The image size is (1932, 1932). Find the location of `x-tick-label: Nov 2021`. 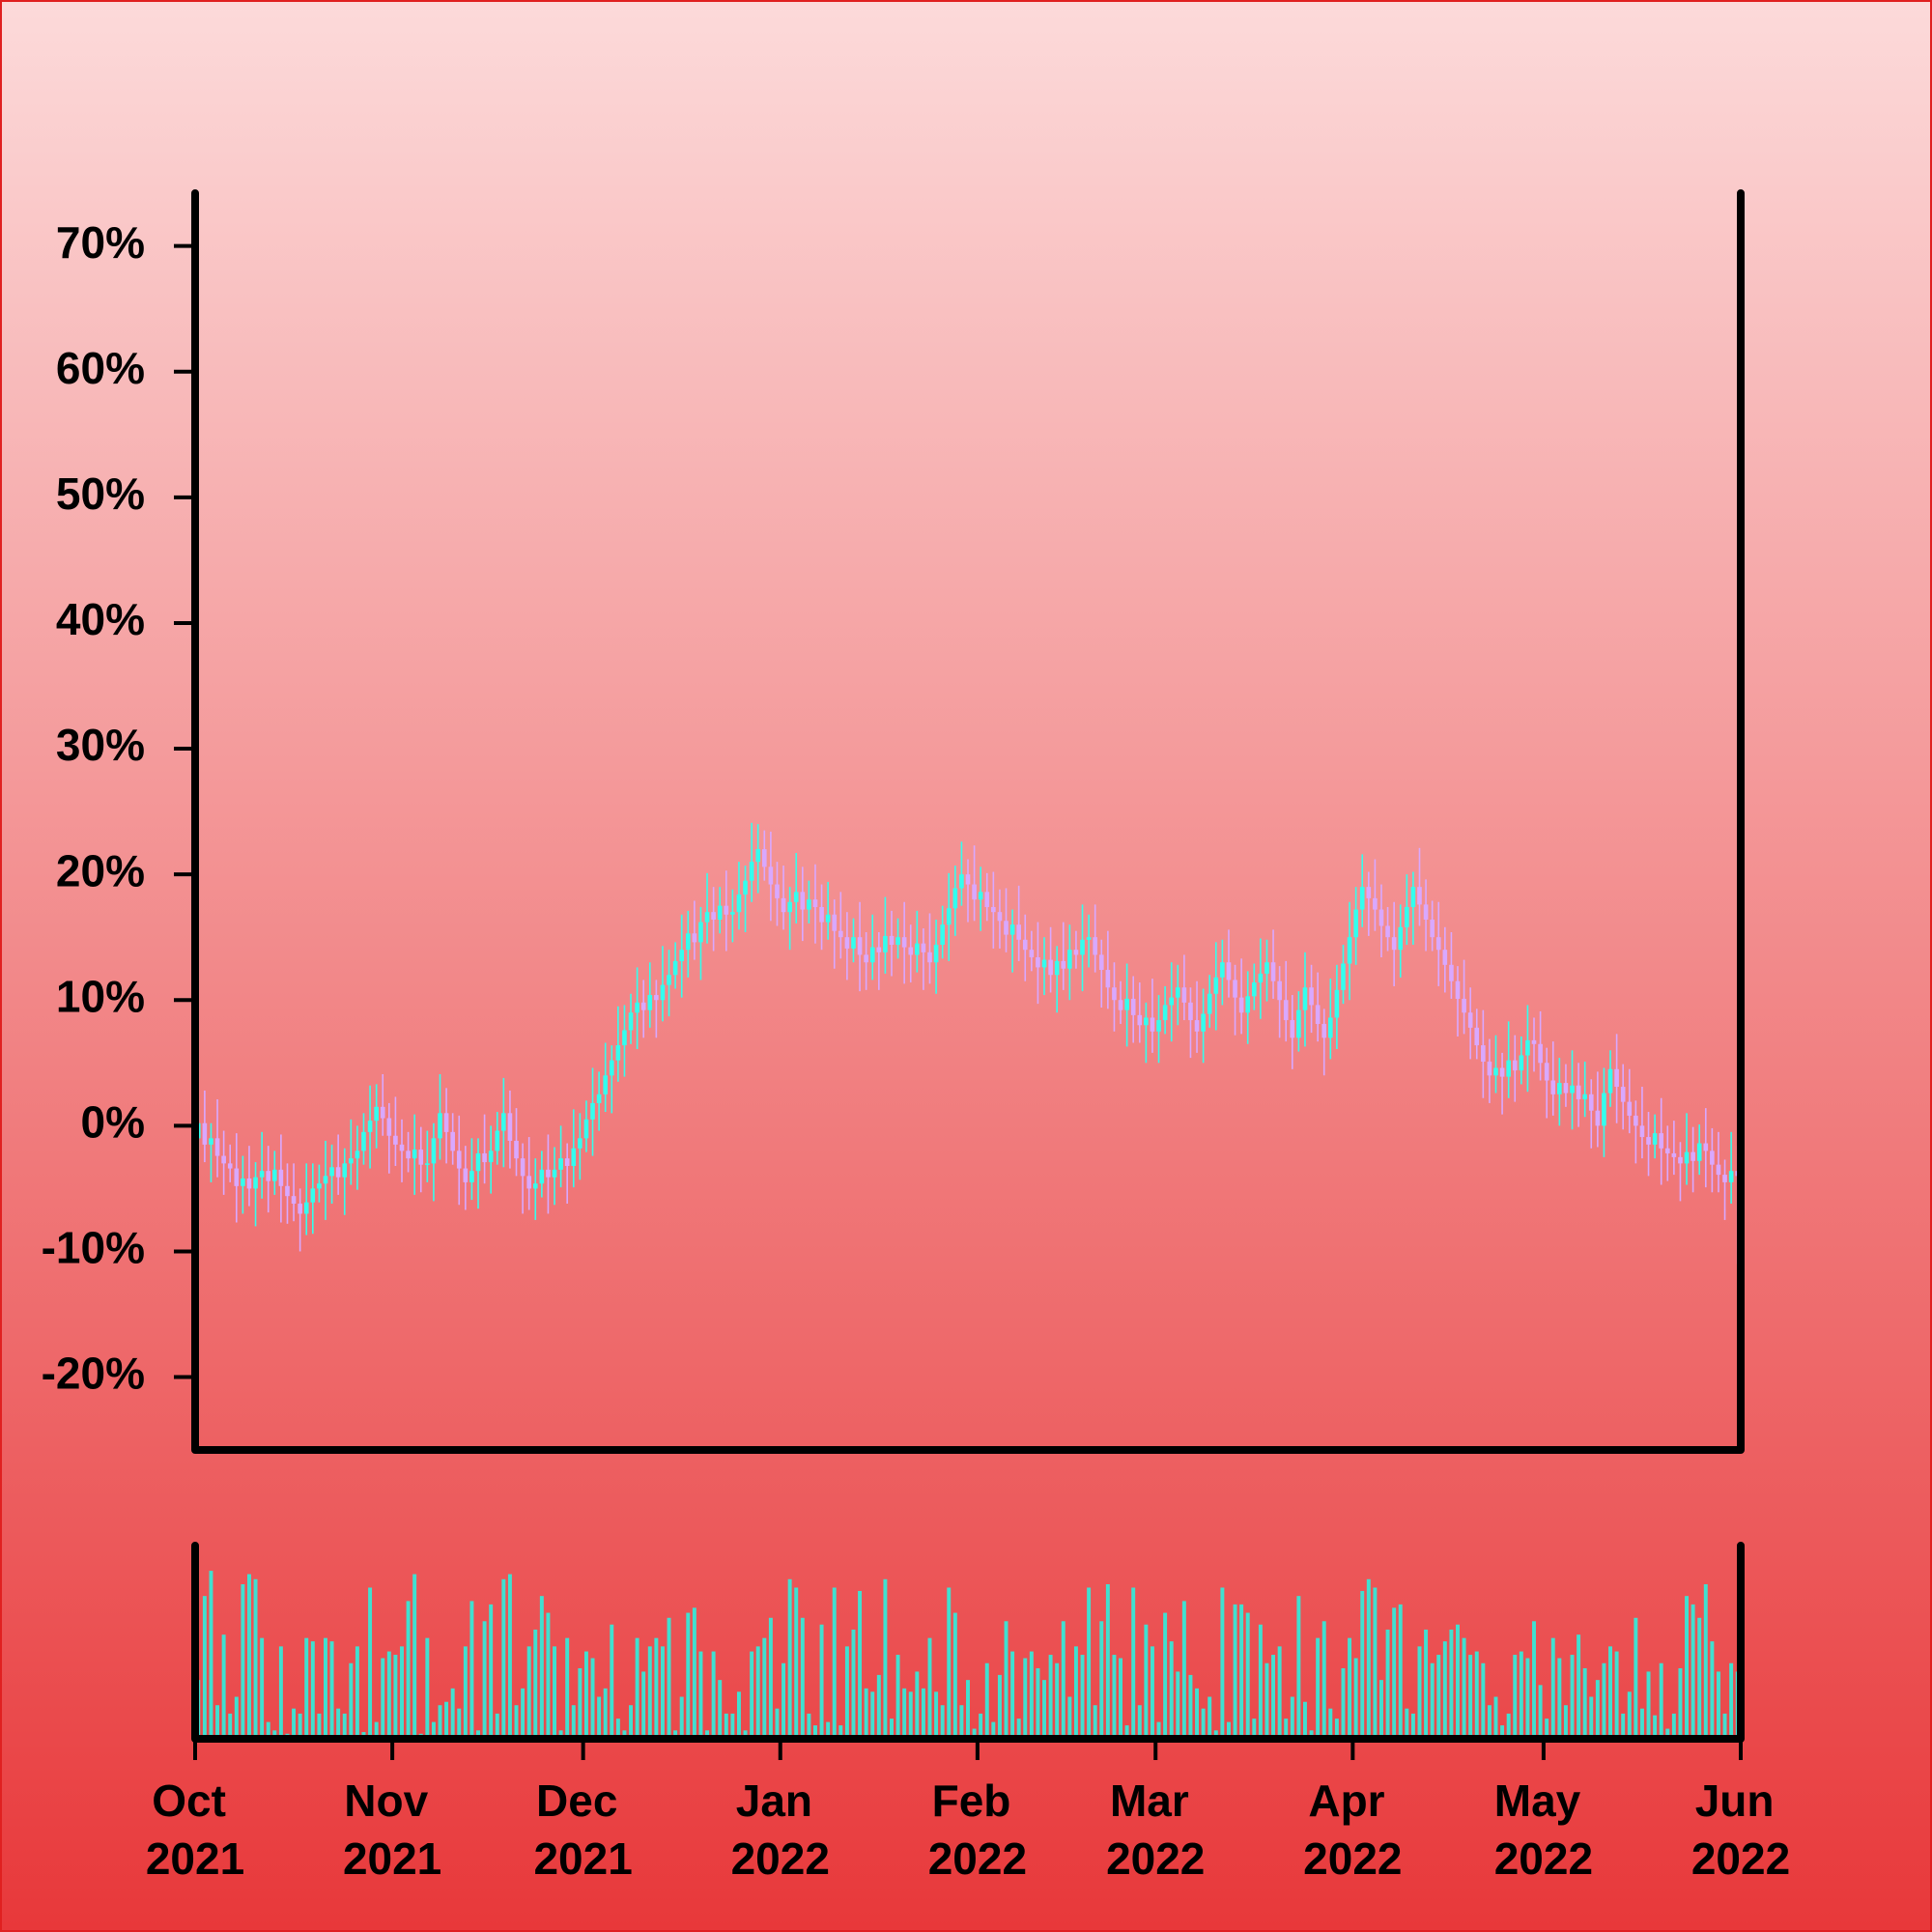

x-tick-label: Nov 2021 is located at coordinates (392, 1830).